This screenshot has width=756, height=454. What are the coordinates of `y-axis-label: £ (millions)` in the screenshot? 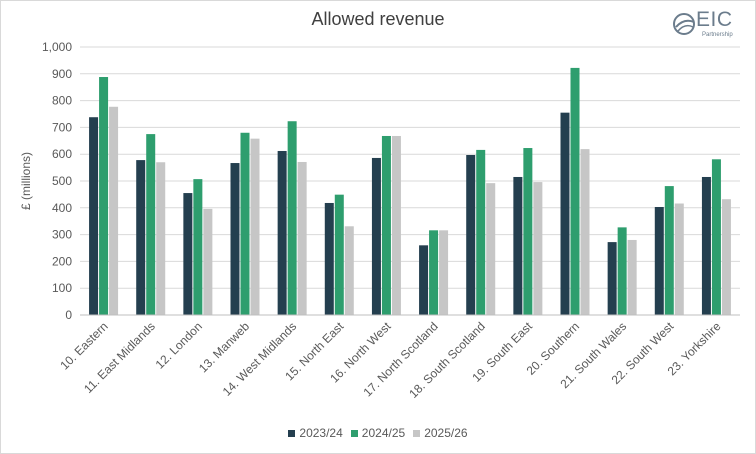 It's located at (26, 181).